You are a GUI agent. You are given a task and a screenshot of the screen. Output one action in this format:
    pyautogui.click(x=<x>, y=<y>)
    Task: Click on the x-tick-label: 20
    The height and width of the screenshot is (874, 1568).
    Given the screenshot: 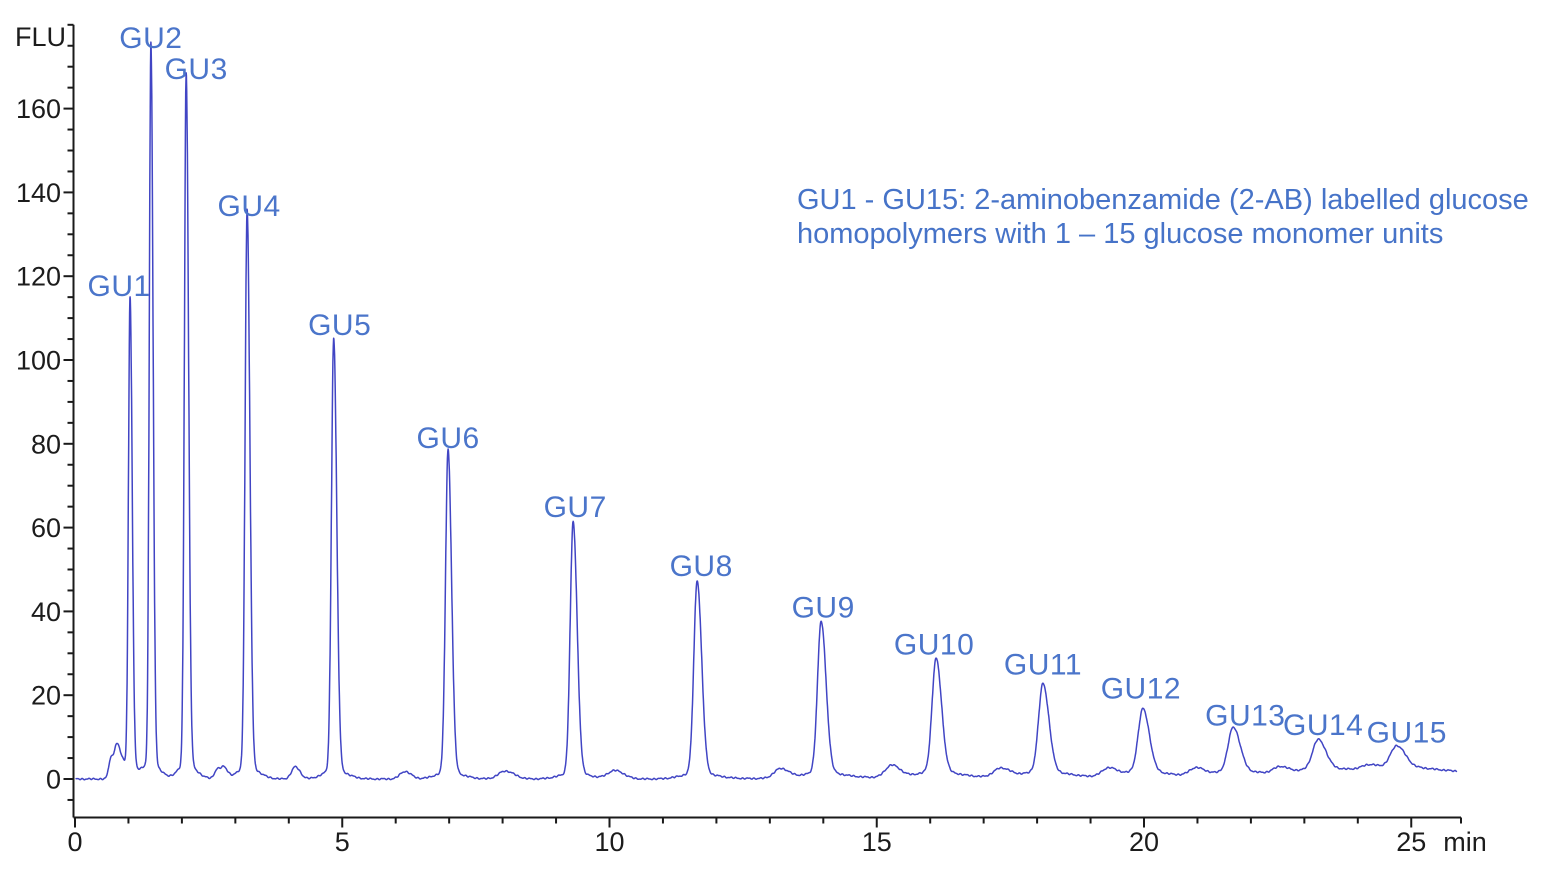 What is the action you would take?
    pyautogui.click(x=1144, y=842)
    